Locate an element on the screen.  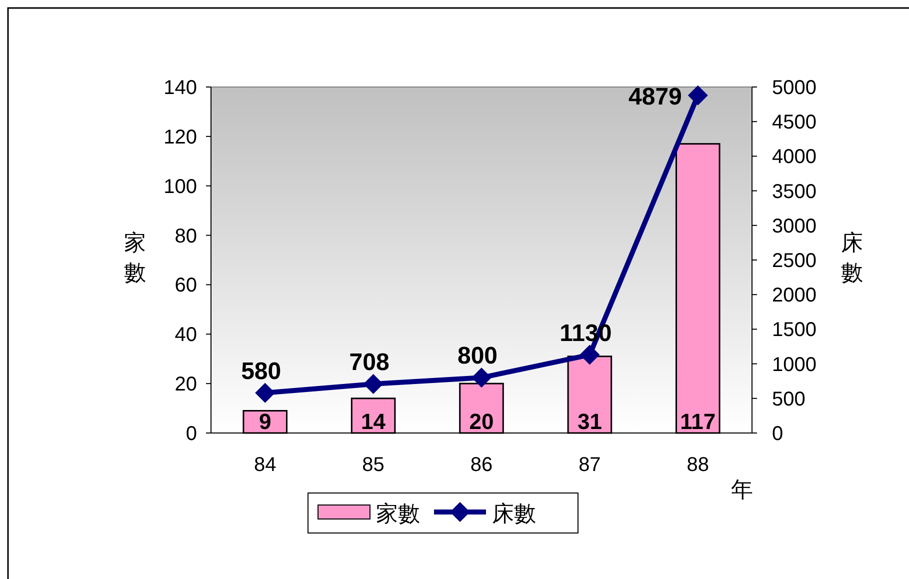
y-tick-label: 40 is located at coordinates (185, 335).